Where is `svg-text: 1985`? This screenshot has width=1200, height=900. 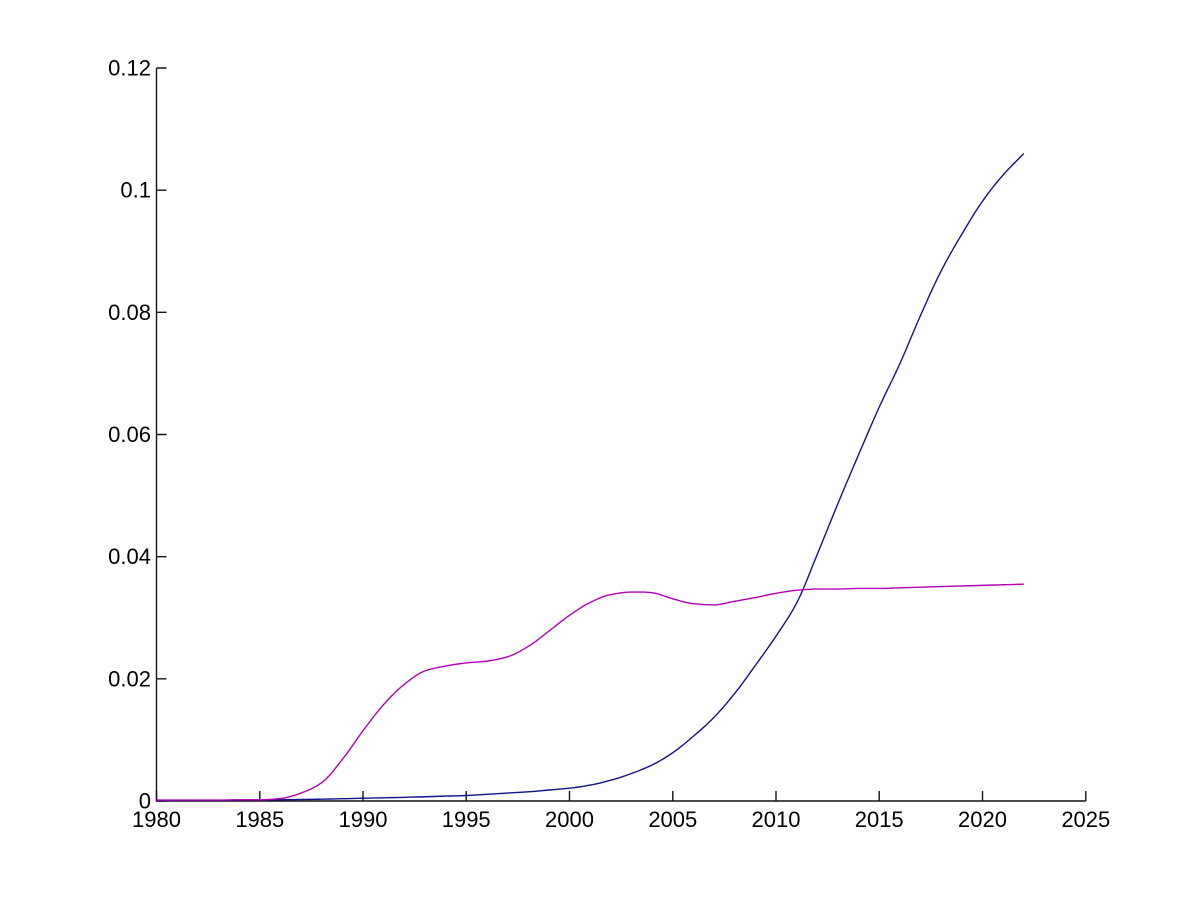 svg-text: 1985 is located at coordinates (259, 819).